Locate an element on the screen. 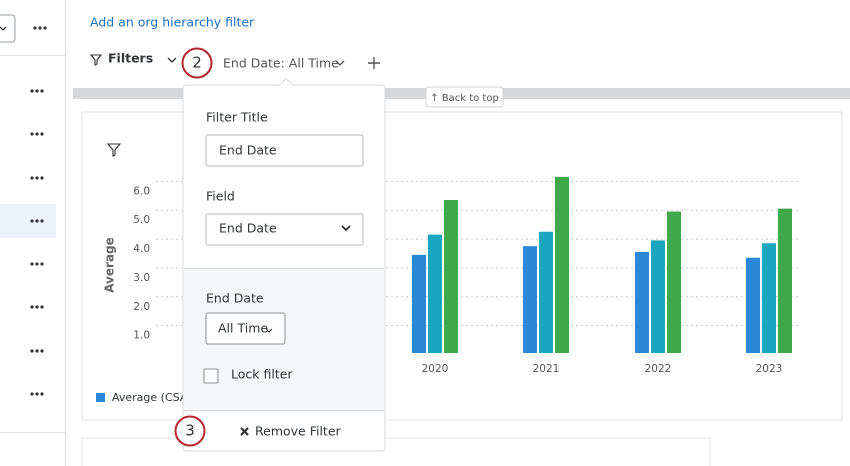 The height and width of the screenshot is (466, 850). sidebar is located at coordinates (33, 233).